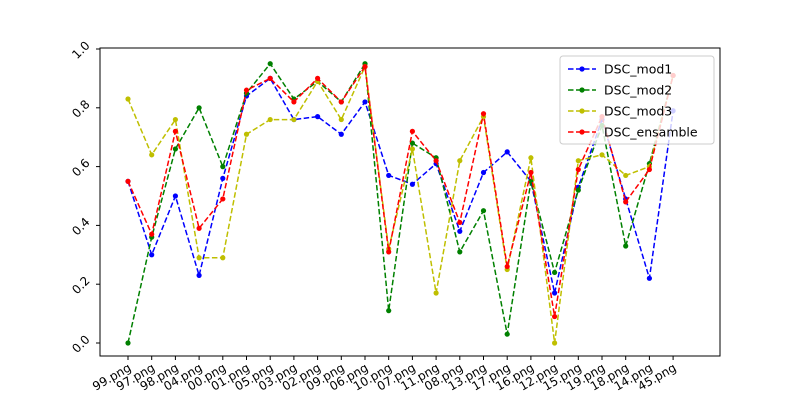 The height and width of the screenshot is (400, 800). I want to click on legend-label: DSC_mod2, so click(638, 90).